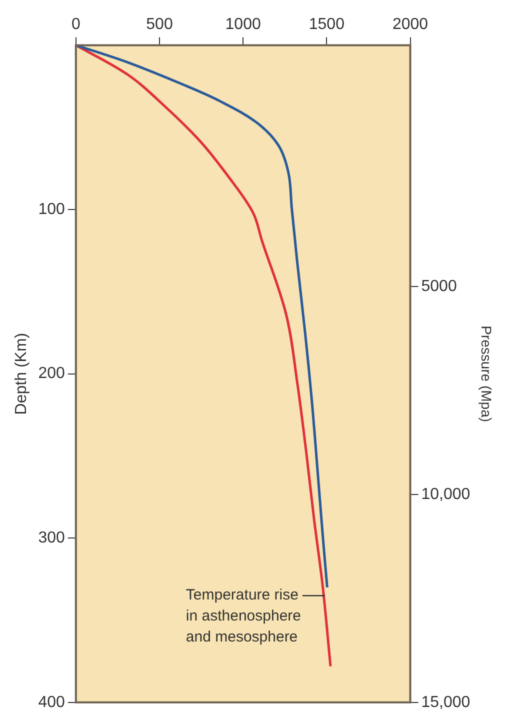  What do you see at coordinates (75, 25) in the screenshot?
I see `x-tick-label: 0` at bounding box center [75, 25].